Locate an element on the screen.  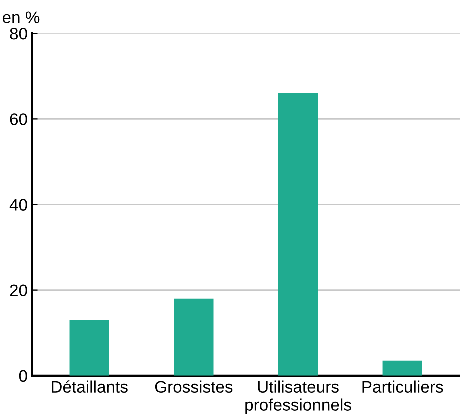
x-tick-label: Grossistes is located at coordinates (194, 387).